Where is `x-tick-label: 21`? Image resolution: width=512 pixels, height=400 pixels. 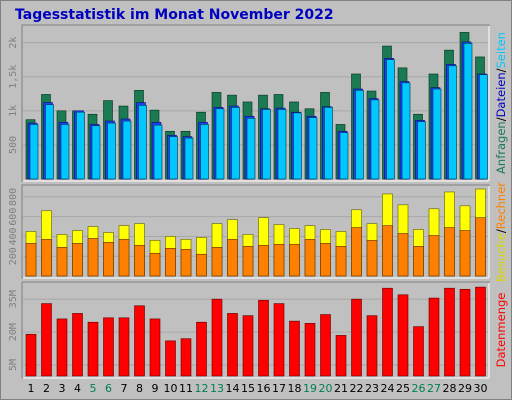
x-tick-label: 21 is located at coordinates (341, 388).